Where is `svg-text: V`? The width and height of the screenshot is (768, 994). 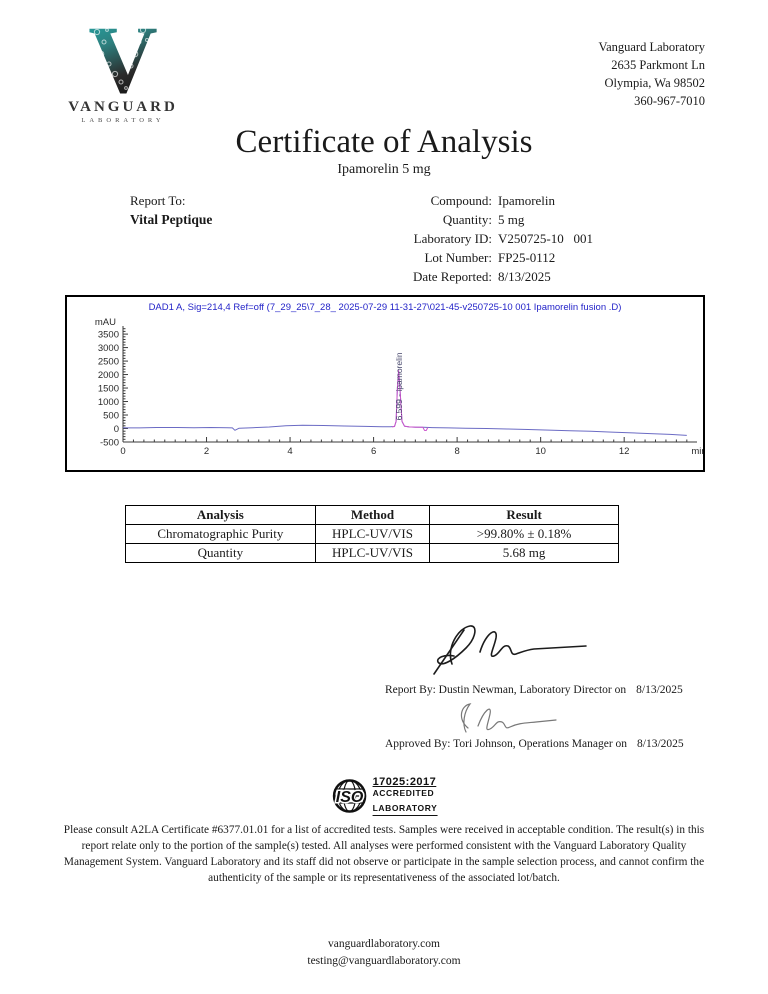
svg-text: V is located at coordinates (122, 58).